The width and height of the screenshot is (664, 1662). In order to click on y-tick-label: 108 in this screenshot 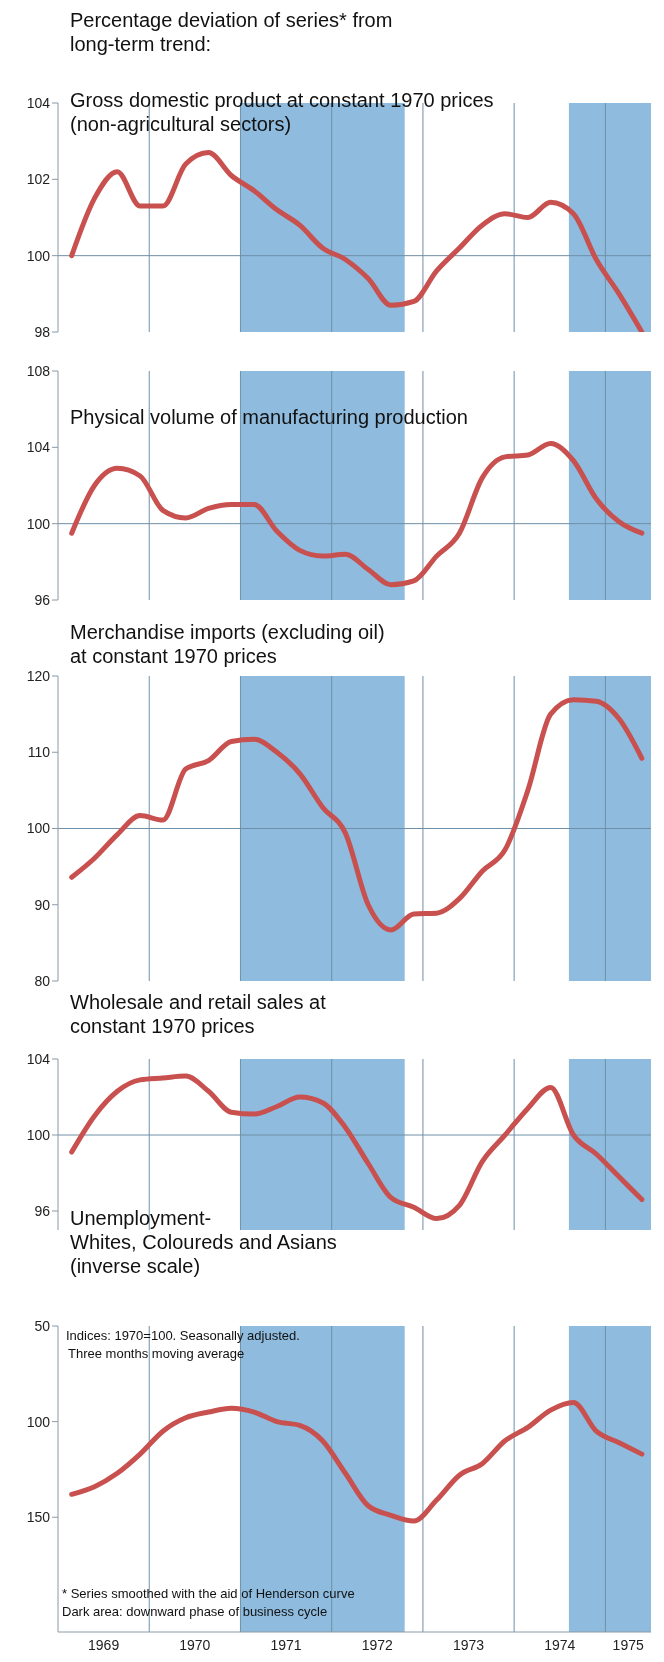, I will do `click(38, 370)`.